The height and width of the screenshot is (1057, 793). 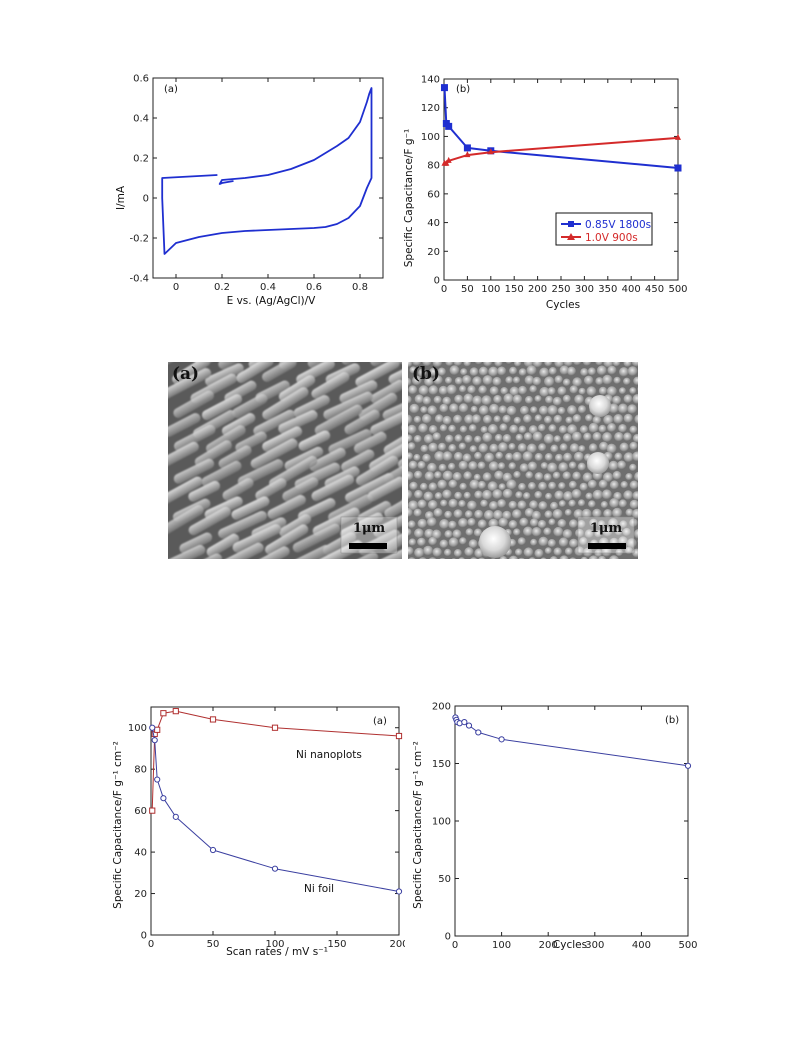 I want to click on rate-ytick-label: 0, so click(x=144, y=936).